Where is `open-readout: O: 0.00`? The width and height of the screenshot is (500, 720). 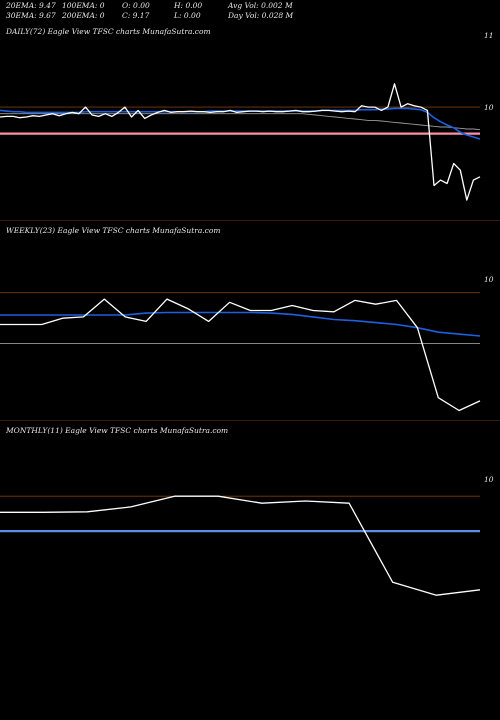
open-readout: O: 0.00 is located at coordinates (136, 5).